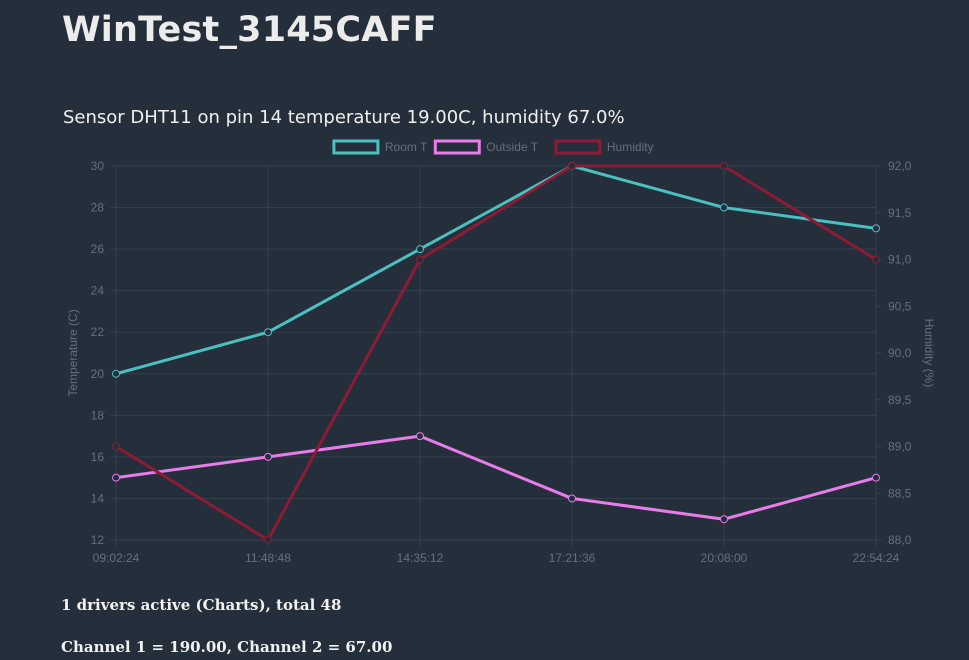 This screenshot has height=660, width=969. I want to click on y-left-tick-label: 18, so click(98, 415).